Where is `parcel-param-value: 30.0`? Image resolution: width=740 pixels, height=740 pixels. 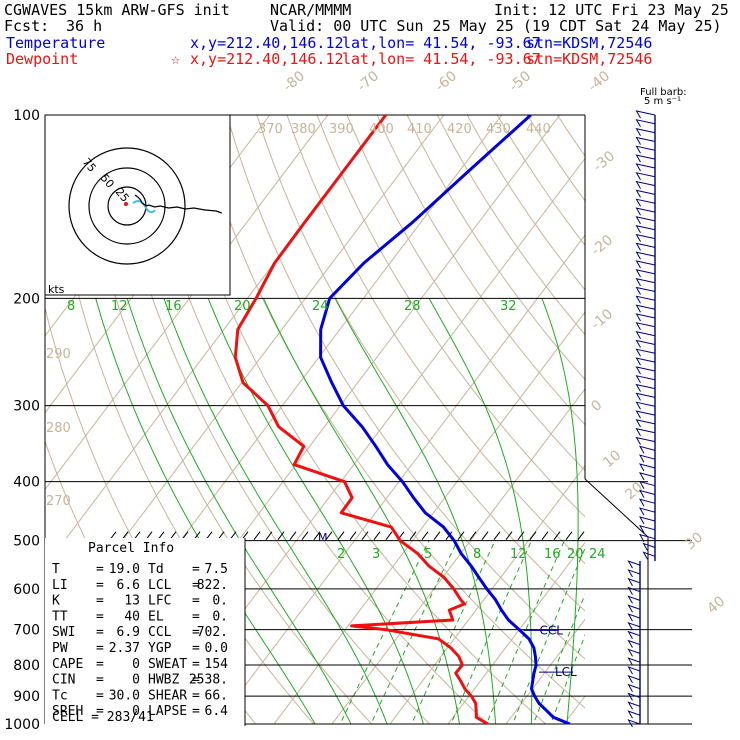
parcel-param-value: 30.0 is located at coordinates (124, 695).